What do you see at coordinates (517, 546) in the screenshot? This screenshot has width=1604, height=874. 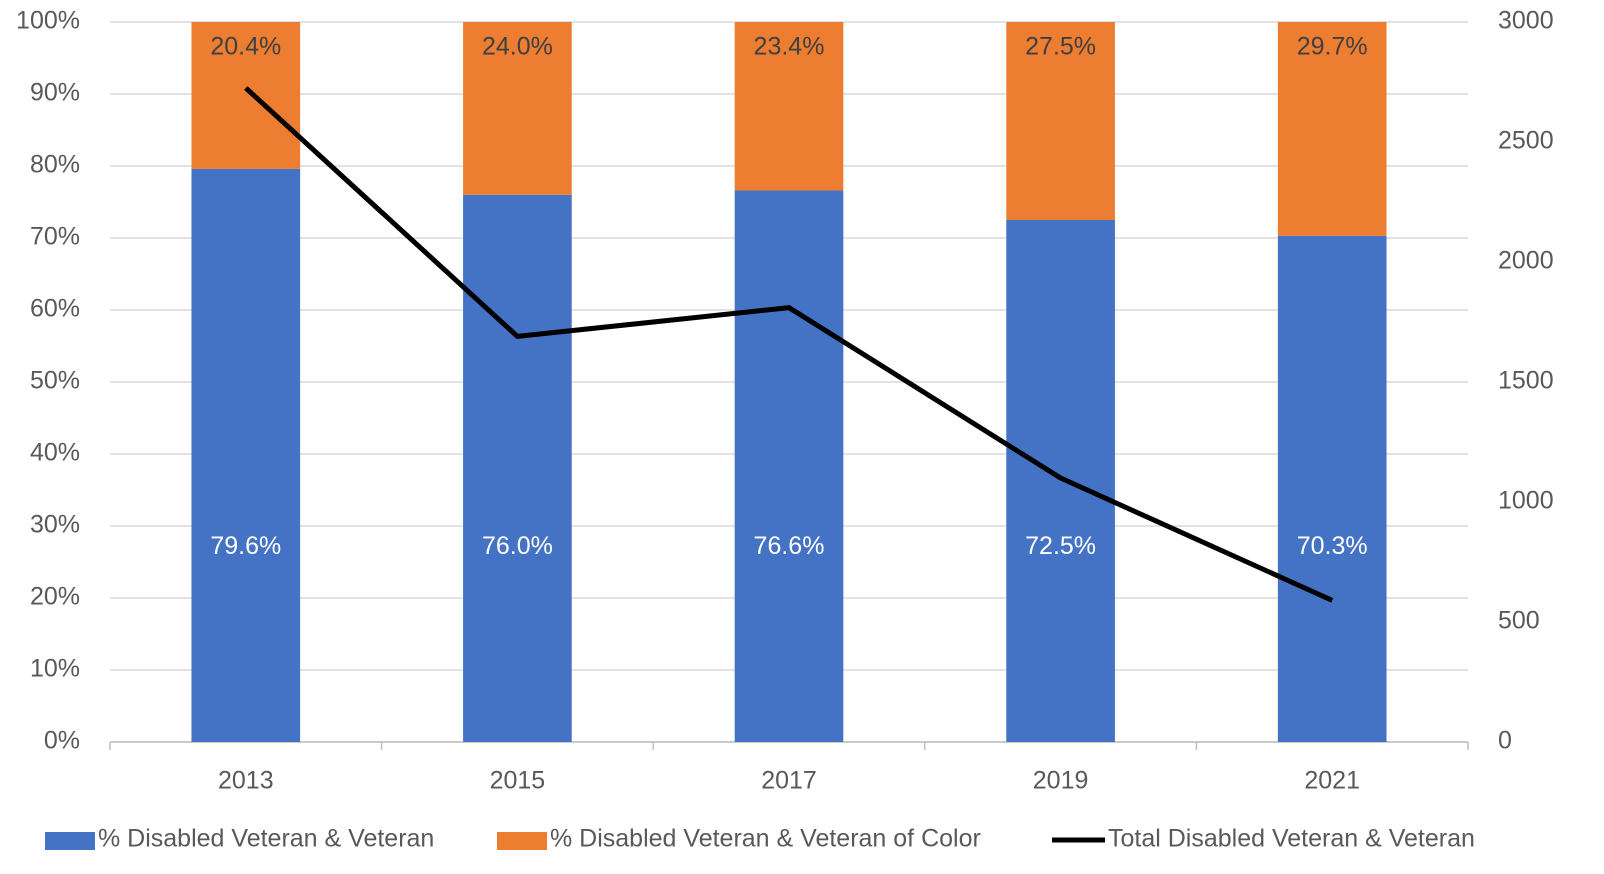 I see `data-label: 76.0%` at bounding box center [517, 546].